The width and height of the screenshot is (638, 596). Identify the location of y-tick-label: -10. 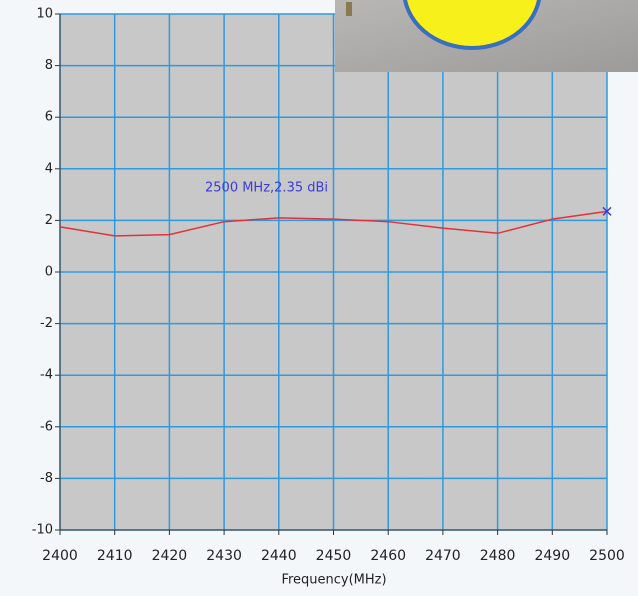
(42, 530).